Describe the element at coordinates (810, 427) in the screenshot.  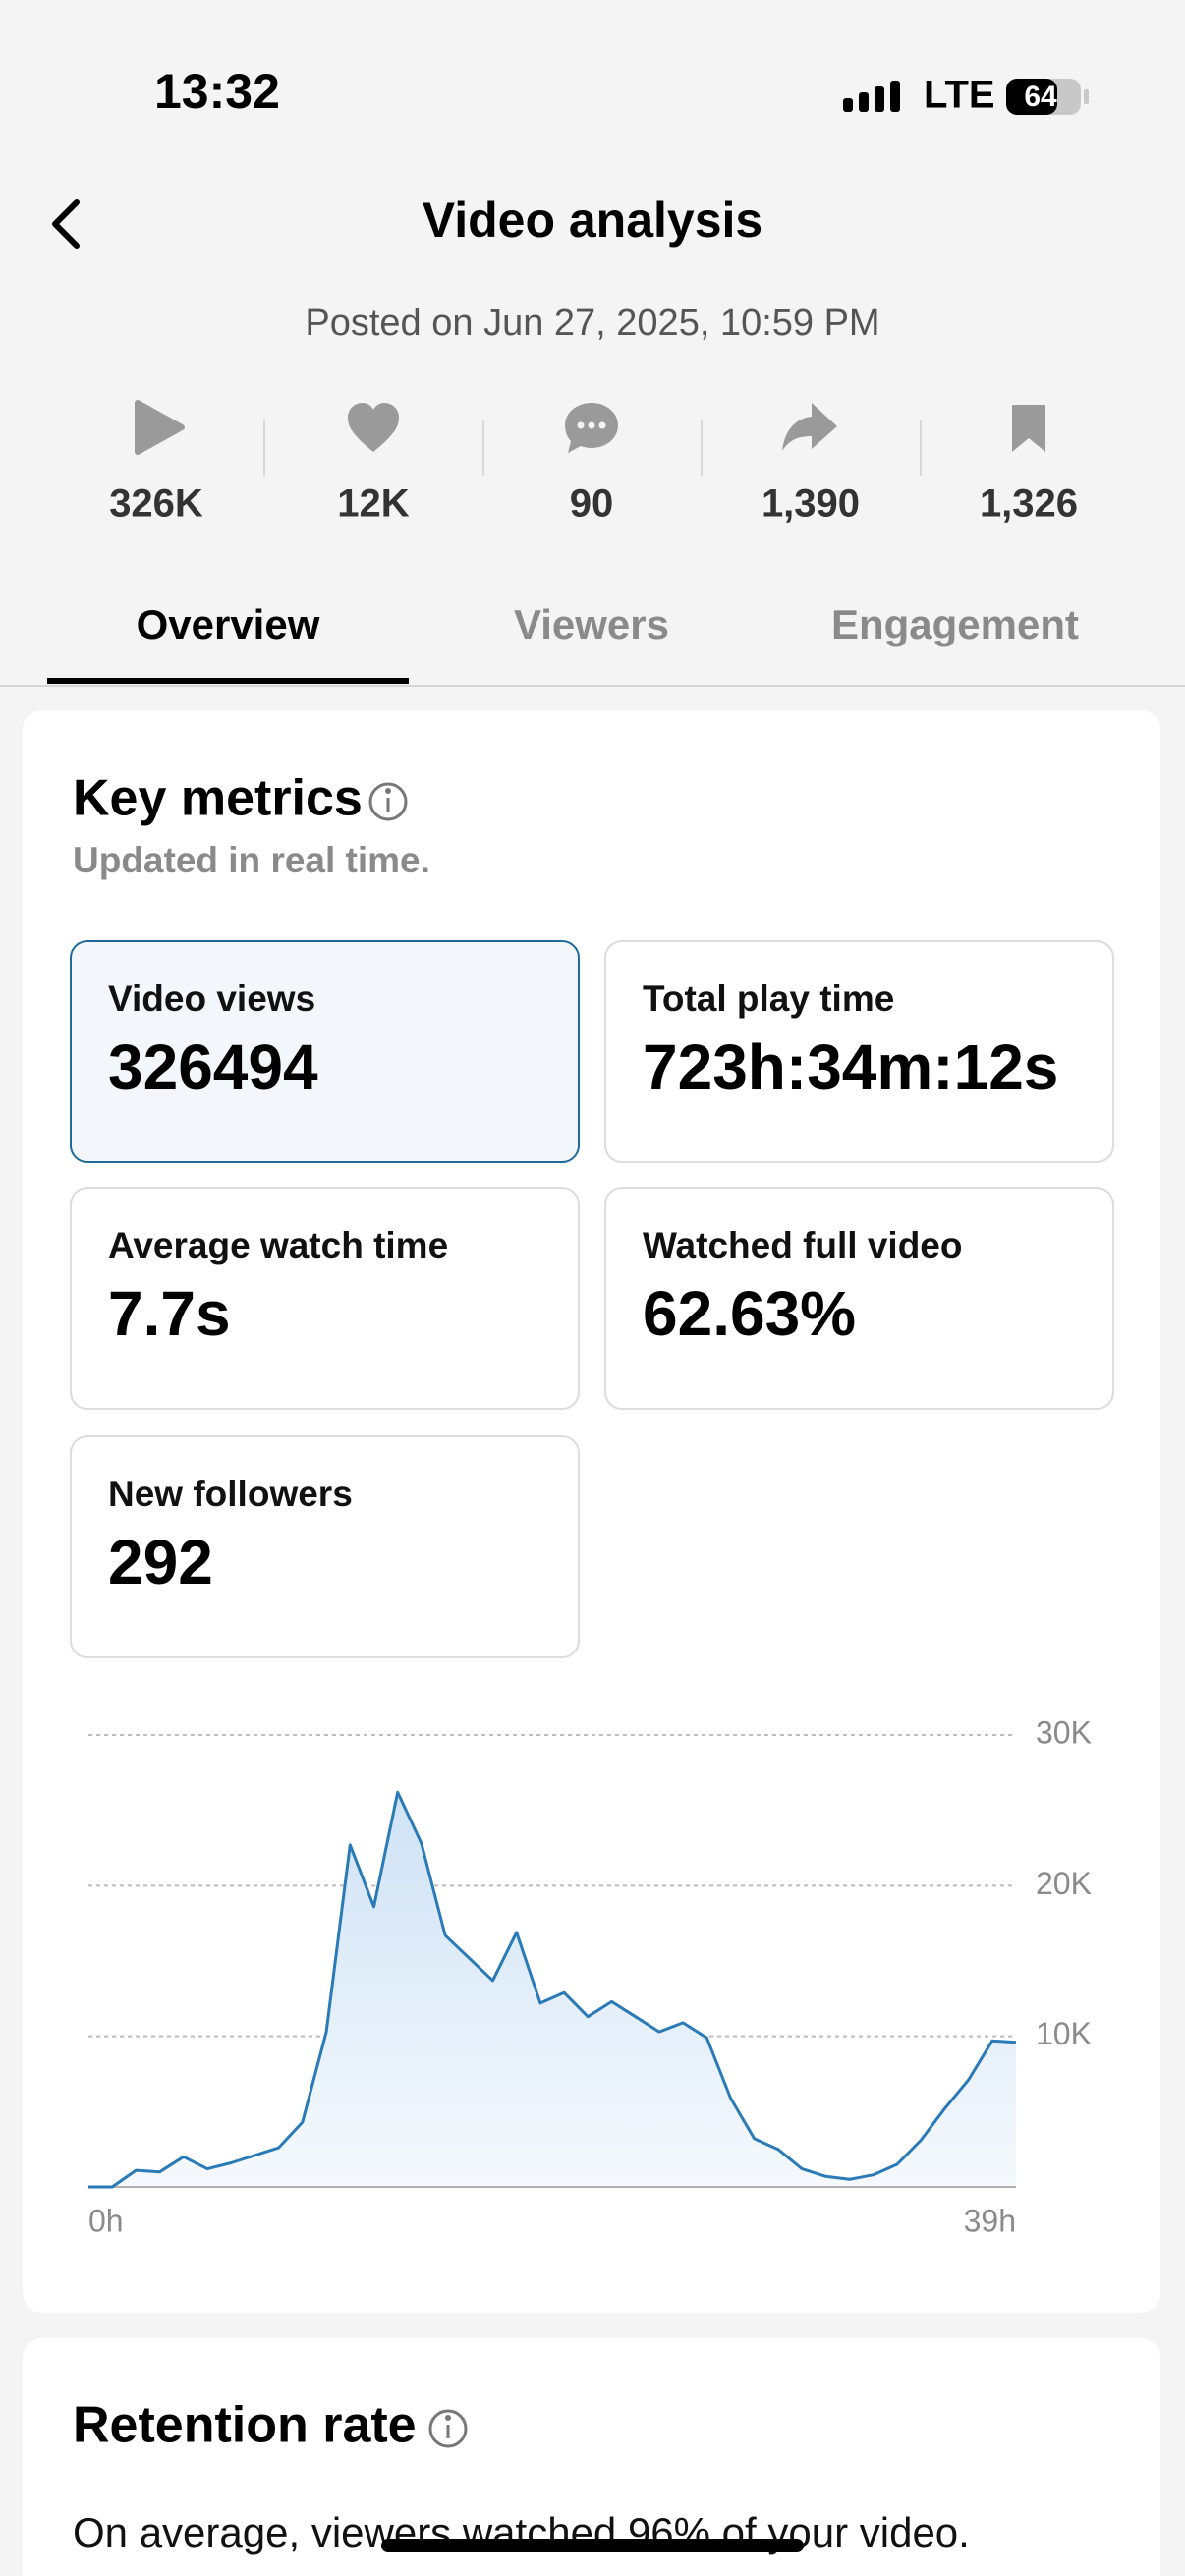
I see `share-icon` at that location.